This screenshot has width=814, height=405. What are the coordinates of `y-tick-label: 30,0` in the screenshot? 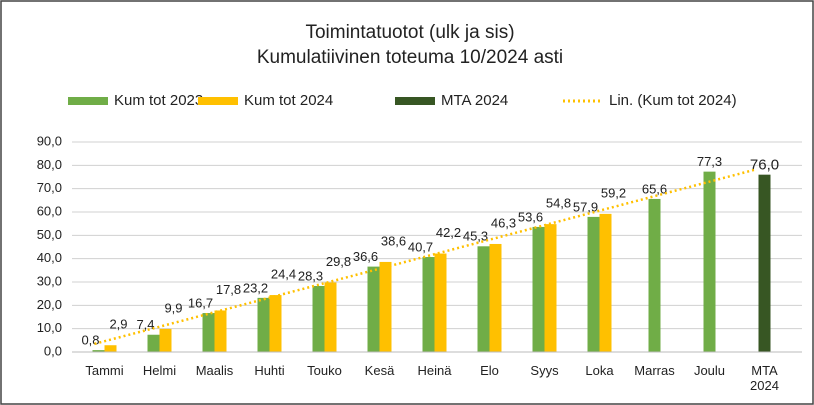 It's located at (49, 280).